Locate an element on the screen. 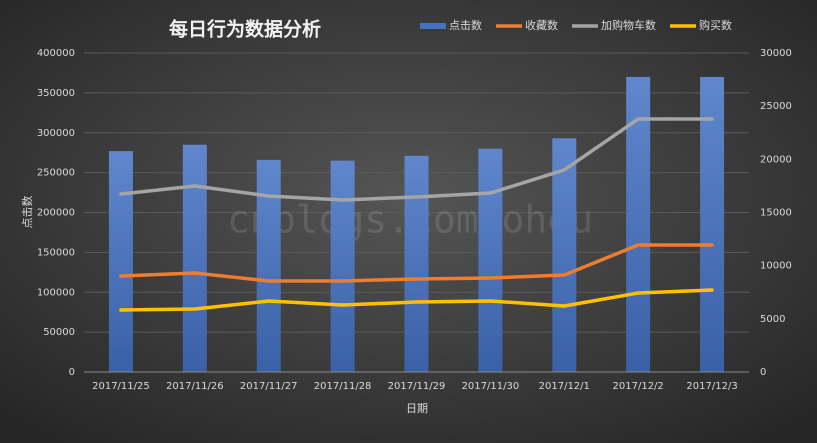 The image size is (817, 443). x-axis-label: 日期 is located at coordinates (417, 408).